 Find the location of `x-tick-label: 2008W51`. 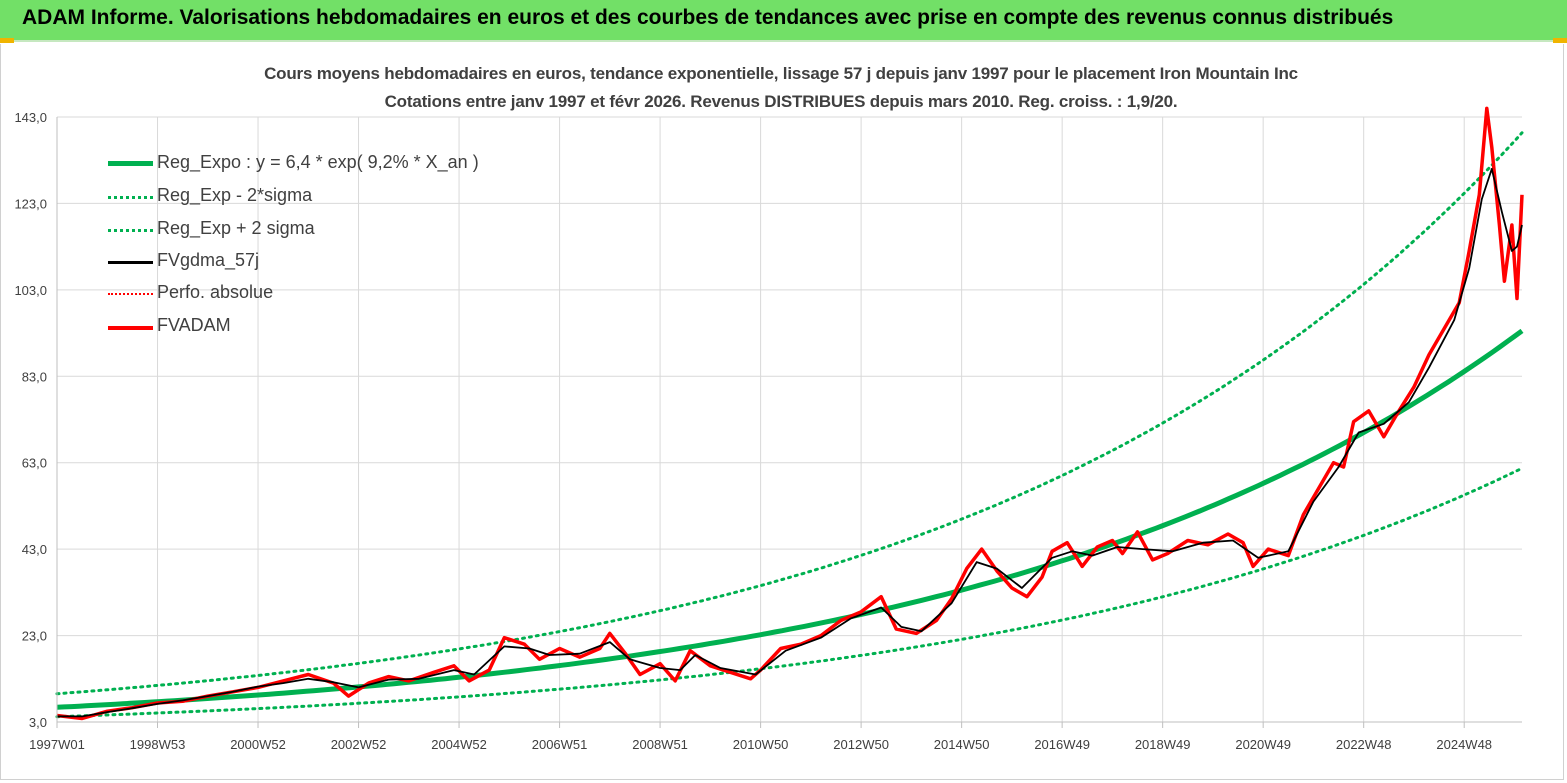

x-tick-label: 2008W51 is located at coordinates (660, 744).